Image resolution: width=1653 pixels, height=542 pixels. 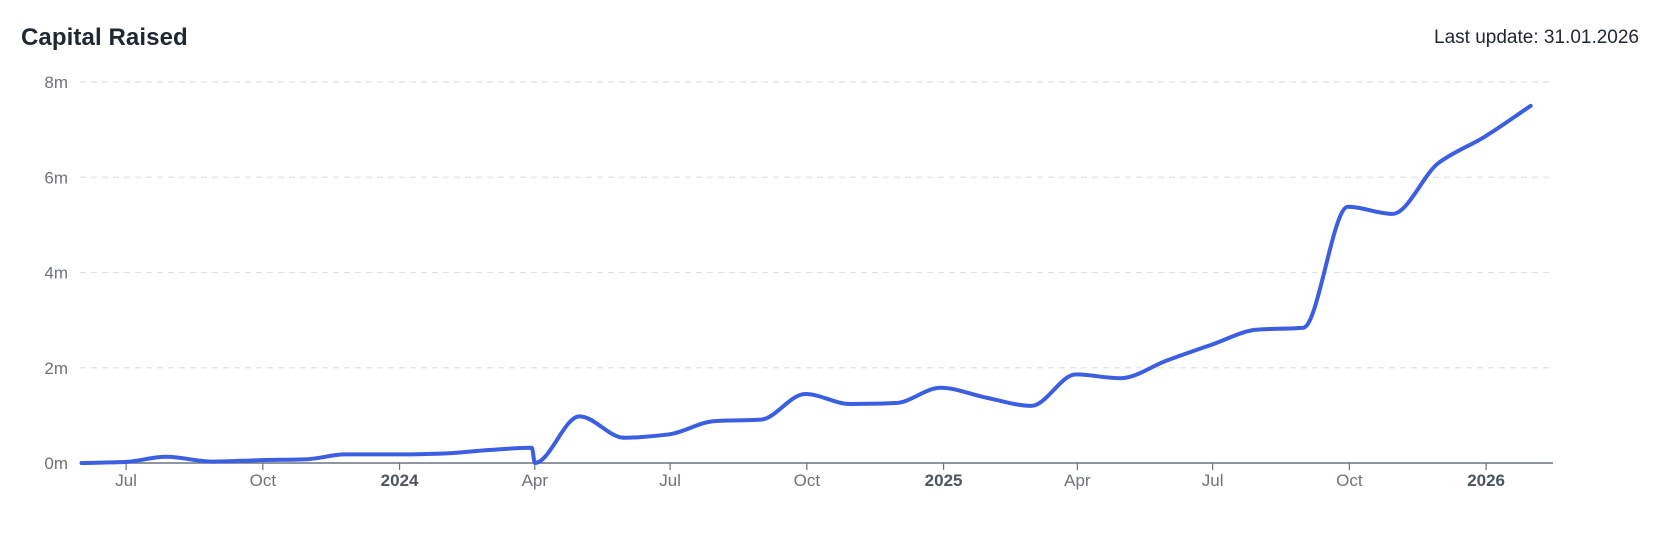 What do you see at coordinates (56, 368) in the screenshot?
I see `y-tick-label: 2m` at bounding box center [56, 368].